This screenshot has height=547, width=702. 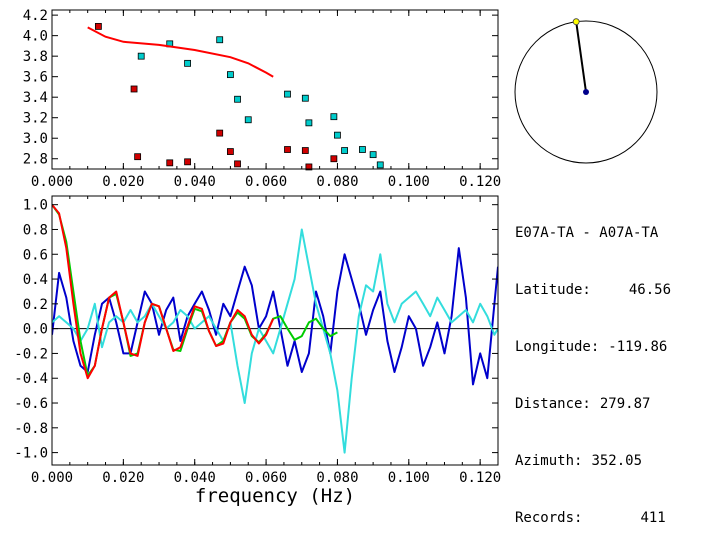 What do you see at coordinates (593, 290) in the screenshot?
I see `latitude-row: Latitude: 46.56` at bounding box center [593, 290].